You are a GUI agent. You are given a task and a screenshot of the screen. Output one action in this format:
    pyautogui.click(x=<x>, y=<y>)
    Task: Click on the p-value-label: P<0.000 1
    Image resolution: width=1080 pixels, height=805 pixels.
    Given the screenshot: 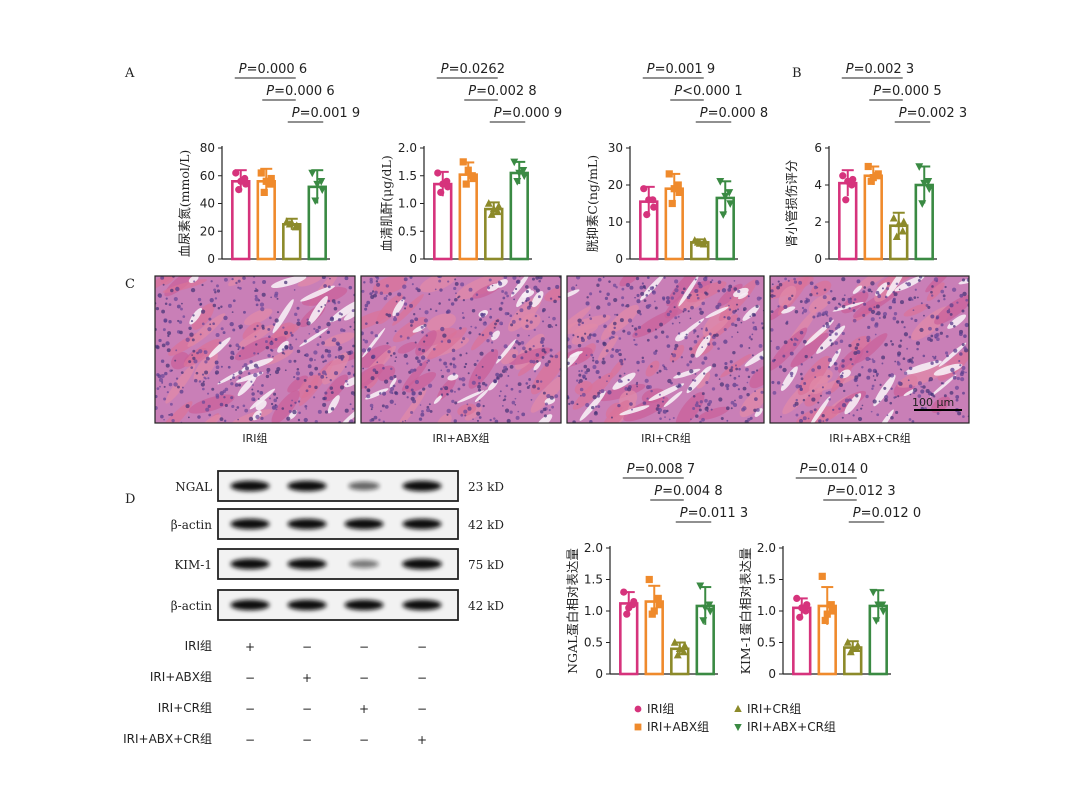 What is the action you would take?
    pyautogui.click(x=708, y=91)
    